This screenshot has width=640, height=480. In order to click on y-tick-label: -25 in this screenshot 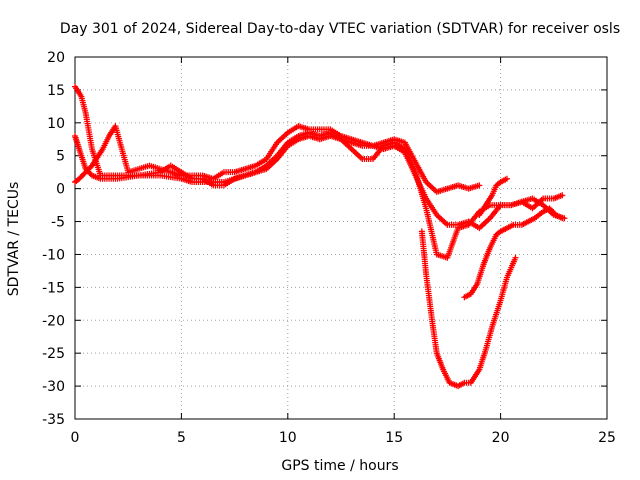, I will do `click(53, 354)`.